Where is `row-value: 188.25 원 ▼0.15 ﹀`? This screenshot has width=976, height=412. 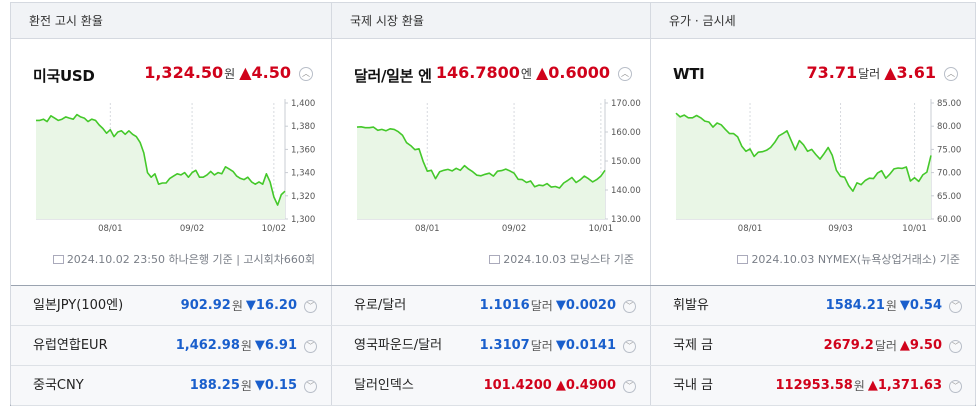
row-value: 188.25 원 ▼0.15 ﹀ is located at coordinates (253, 386).